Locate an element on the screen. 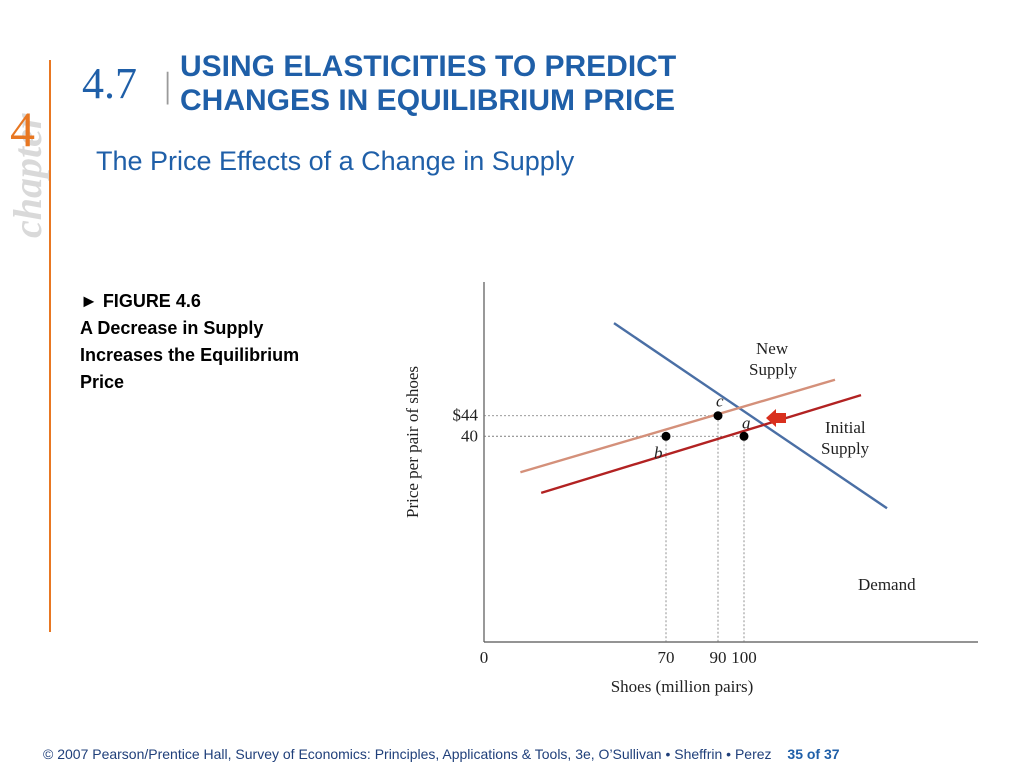 Image resolution: width=1024 pixels, height=768 pixels. slide-subtitle: The Price Effects of a Change in Supply is located at coordinates (335, 161).